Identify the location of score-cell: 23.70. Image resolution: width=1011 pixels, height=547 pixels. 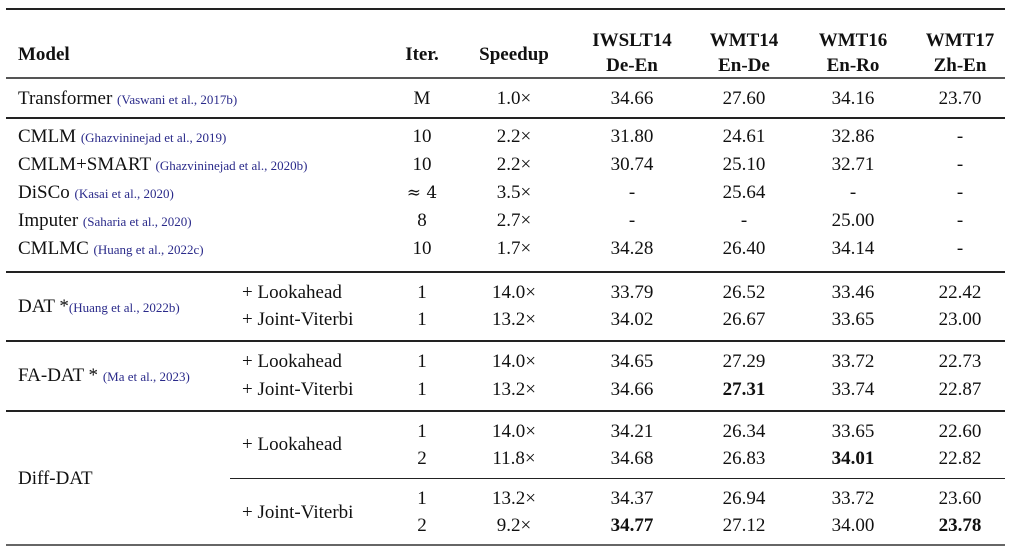
(960, 98).